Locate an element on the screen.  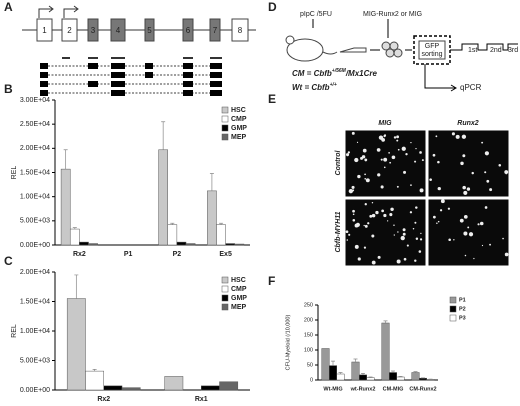
bone-icon is located at coordinates (353, 50).